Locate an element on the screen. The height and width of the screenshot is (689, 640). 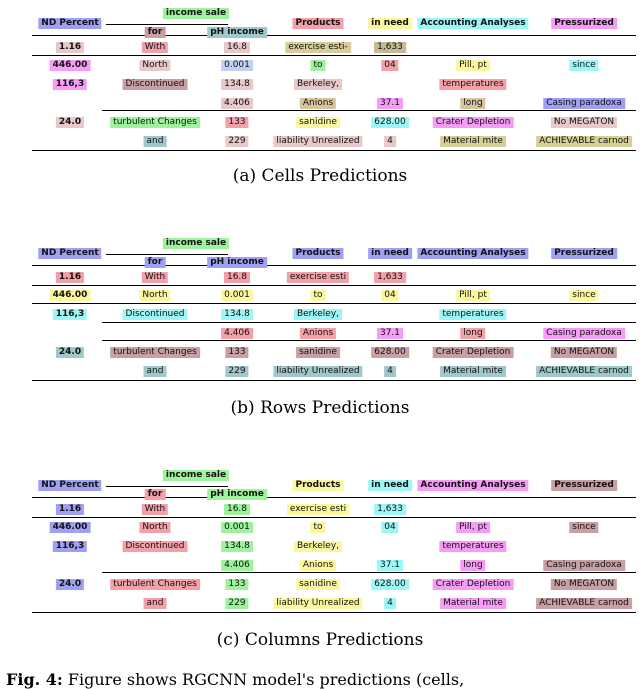
table-cell: Material mite is located at coordinates (473, 371).